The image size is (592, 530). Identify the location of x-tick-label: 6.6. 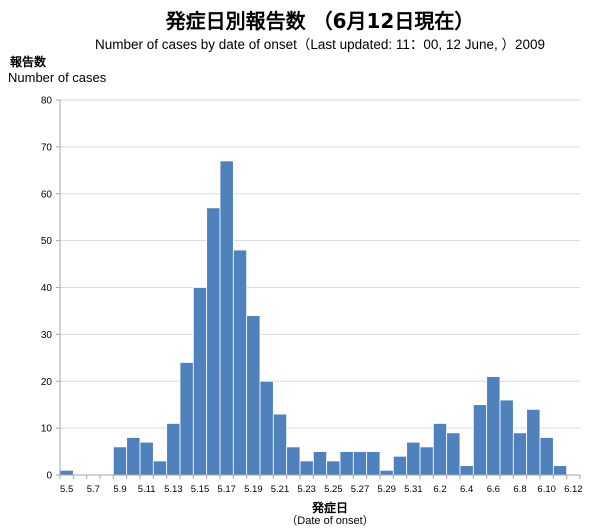
(493, 489).